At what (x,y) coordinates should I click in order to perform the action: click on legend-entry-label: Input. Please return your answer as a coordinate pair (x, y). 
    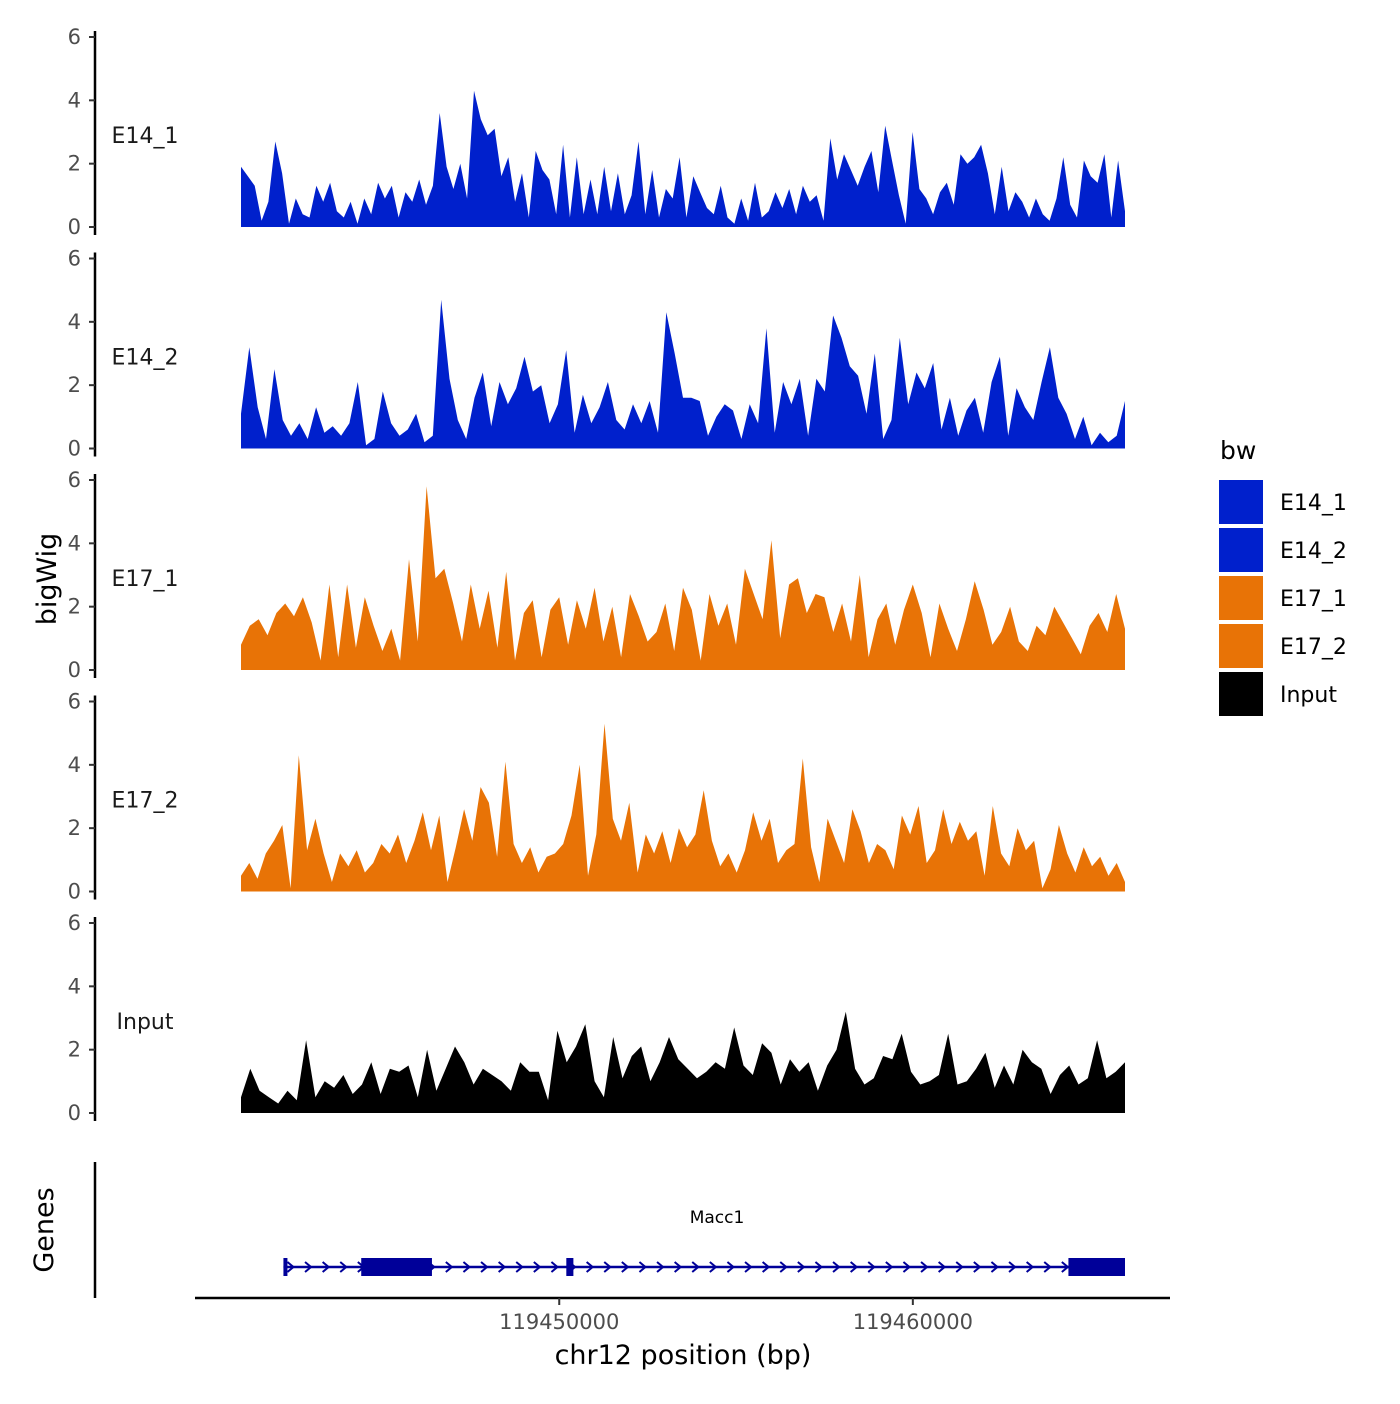
    Looking at the image, I should click on (1308, 695).